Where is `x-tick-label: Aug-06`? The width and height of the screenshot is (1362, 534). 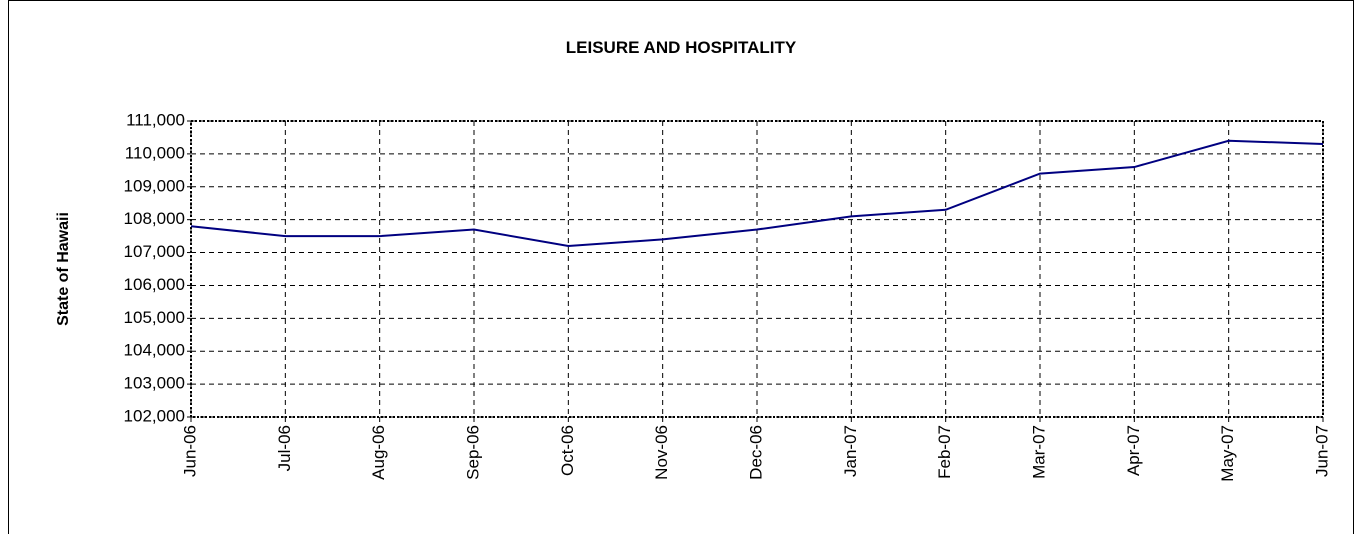 x-tick-label: Aug-06 is located at coordinates (378, 452).